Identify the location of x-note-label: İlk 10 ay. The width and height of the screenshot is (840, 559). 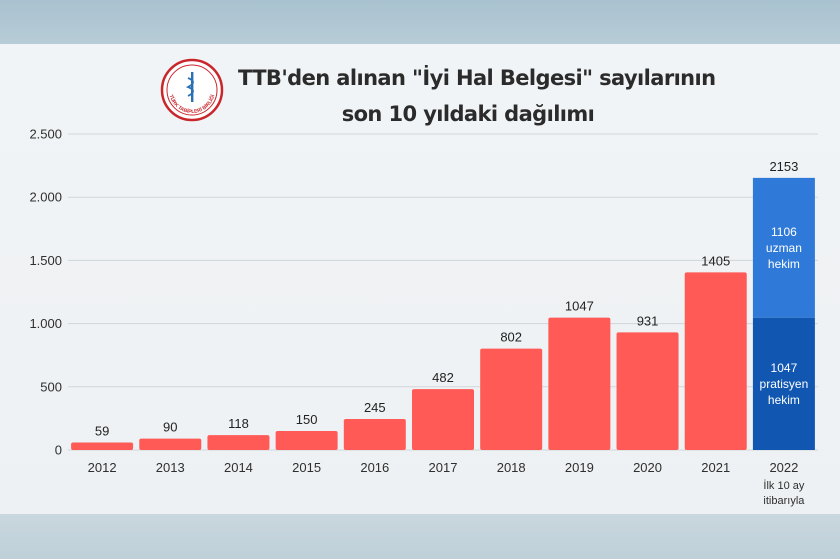
(783, 485).